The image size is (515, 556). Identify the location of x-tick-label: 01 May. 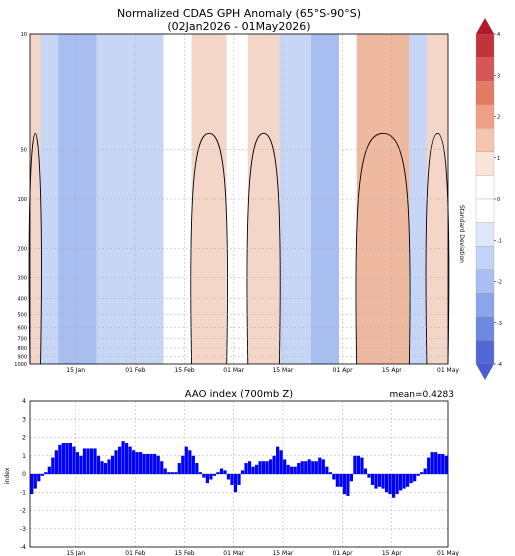
(448, 370).